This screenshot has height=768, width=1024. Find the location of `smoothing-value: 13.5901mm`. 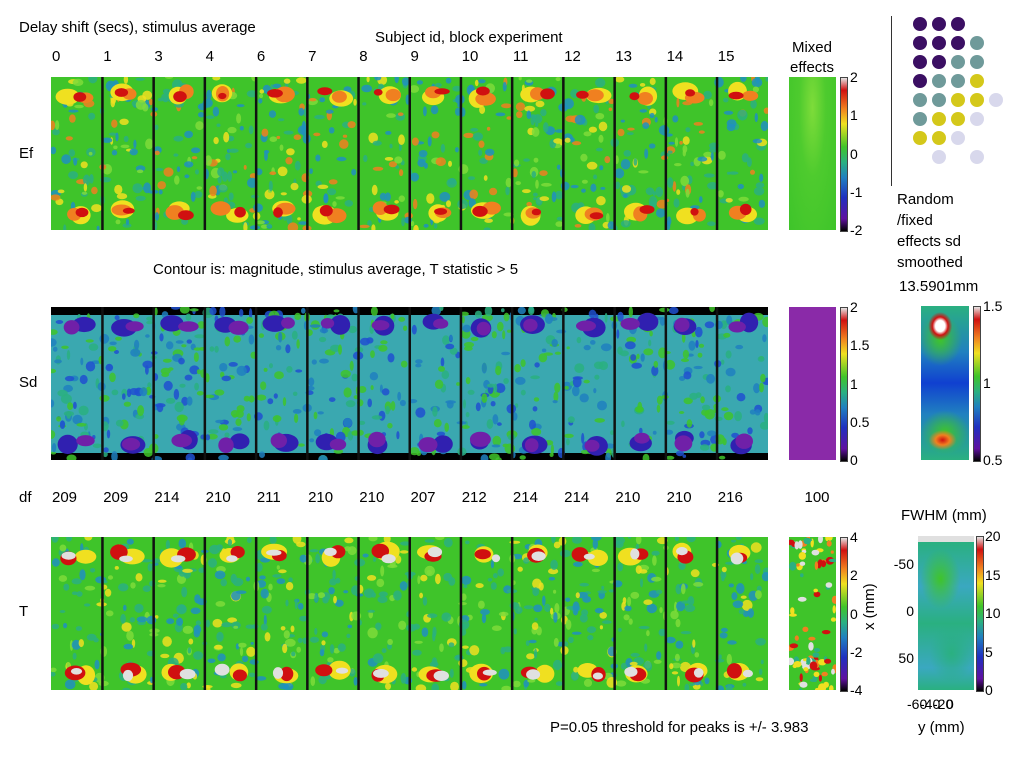

smoothing-value: 13.5901mm is located at coordinates (939, 286).